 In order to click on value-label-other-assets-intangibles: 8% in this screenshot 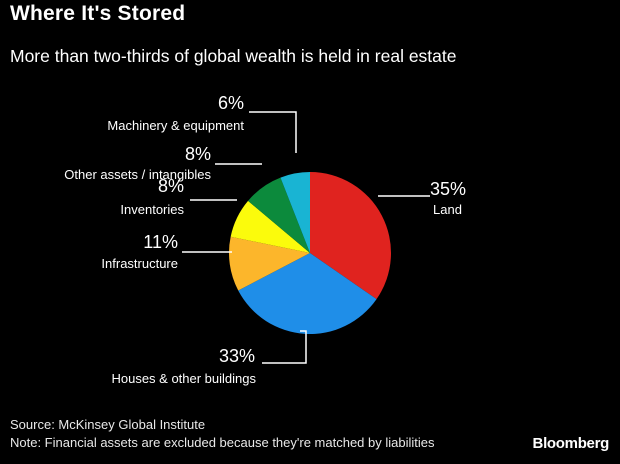, I will do `click(198, 154)`.